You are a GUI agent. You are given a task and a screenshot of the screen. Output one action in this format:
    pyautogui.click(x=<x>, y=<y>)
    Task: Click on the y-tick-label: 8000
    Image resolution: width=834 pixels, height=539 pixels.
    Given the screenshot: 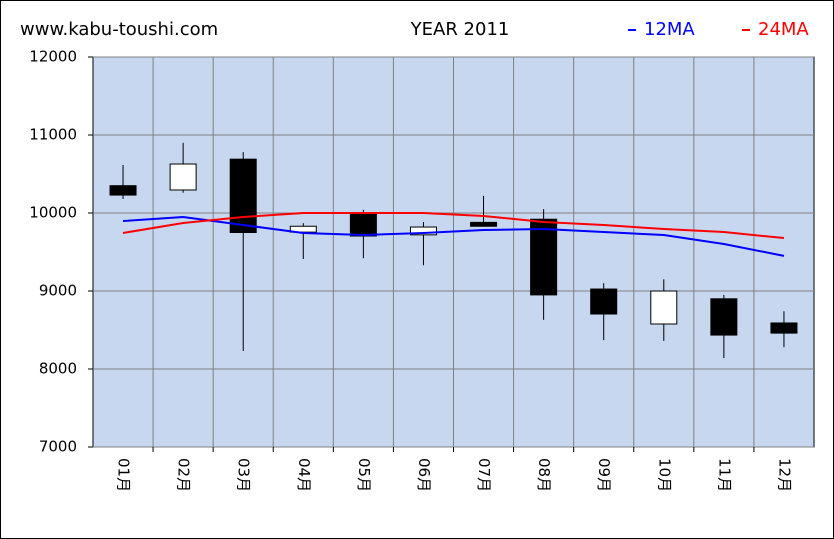 What is the action you would take?
    pyautogui.click(x=58, y=369)
    